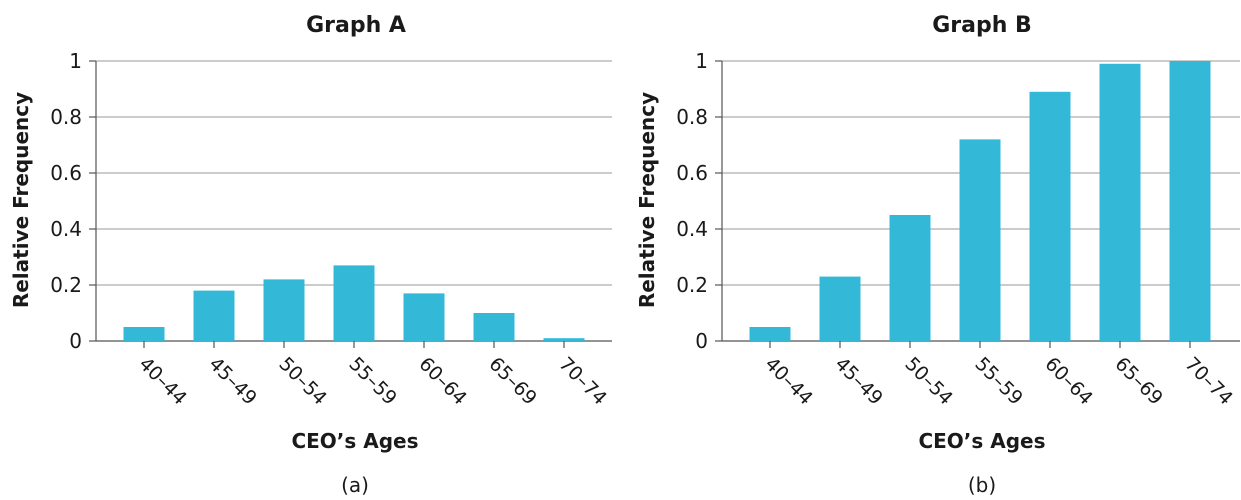 Image resolution: width=1241 pixels, height=500 pixels. Describe the element at coordinates (355, 485) in the screenshot. I see `caption: (a)` at that location.